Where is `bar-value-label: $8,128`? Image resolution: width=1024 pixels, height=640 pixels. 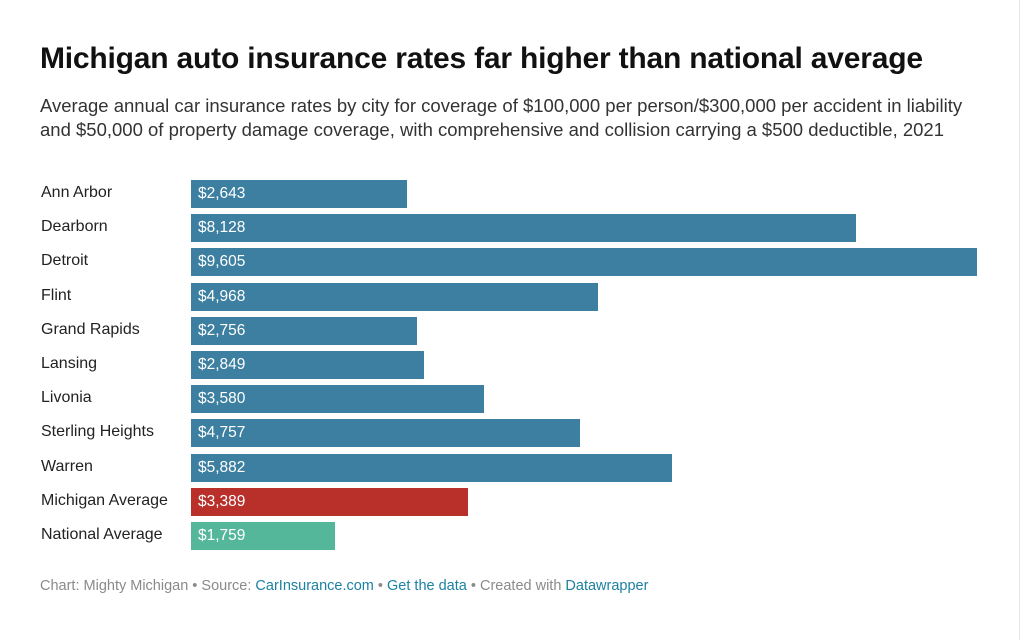
bar-value-label: $8,128 is located at coordinates (222, 228).